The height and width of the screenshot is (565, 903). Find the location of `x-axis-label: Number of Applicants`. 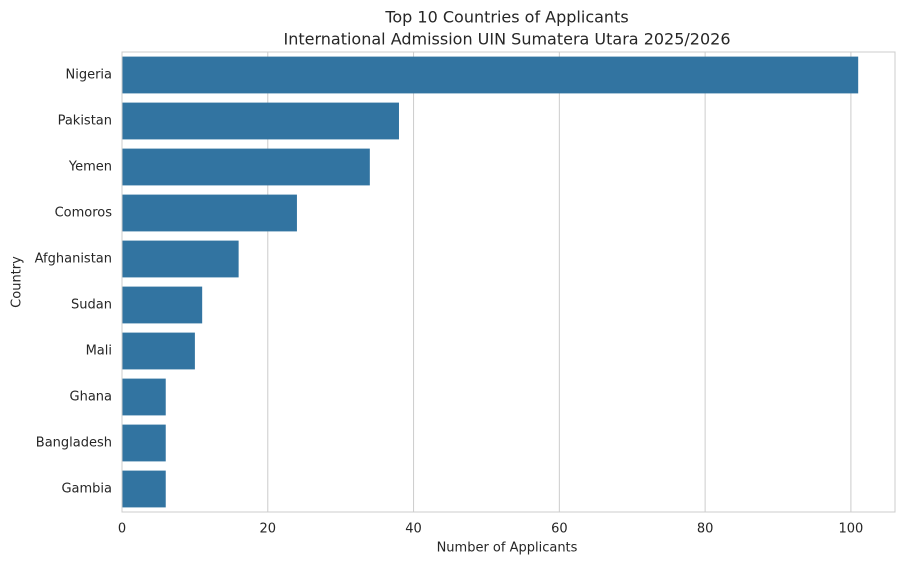

x-axis-label: Number of Applicants is located at coordinates (507, 548).